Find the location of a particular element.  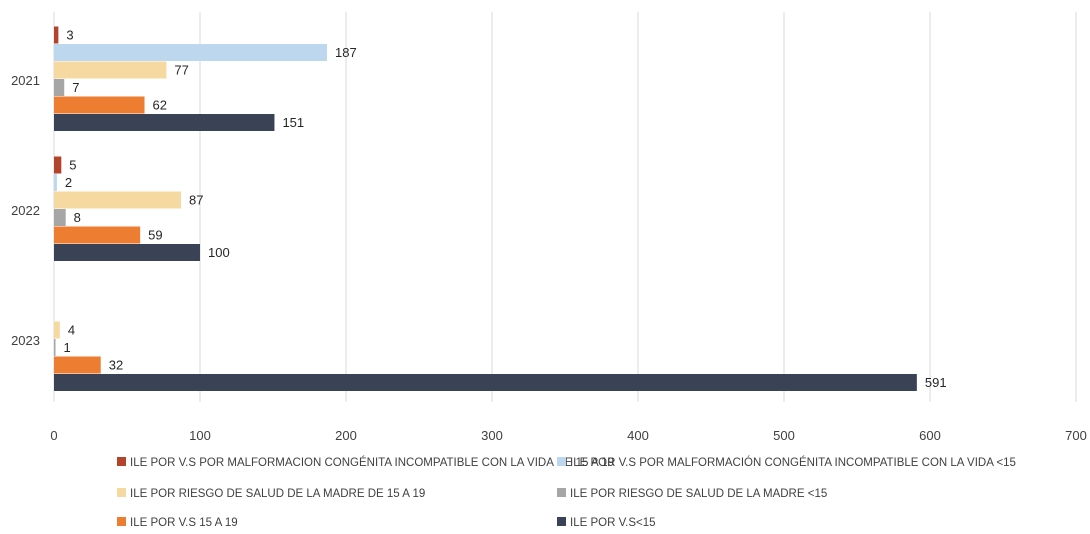

legend-label: ILE POR V.S<15 is located at coordinates (613, 523).